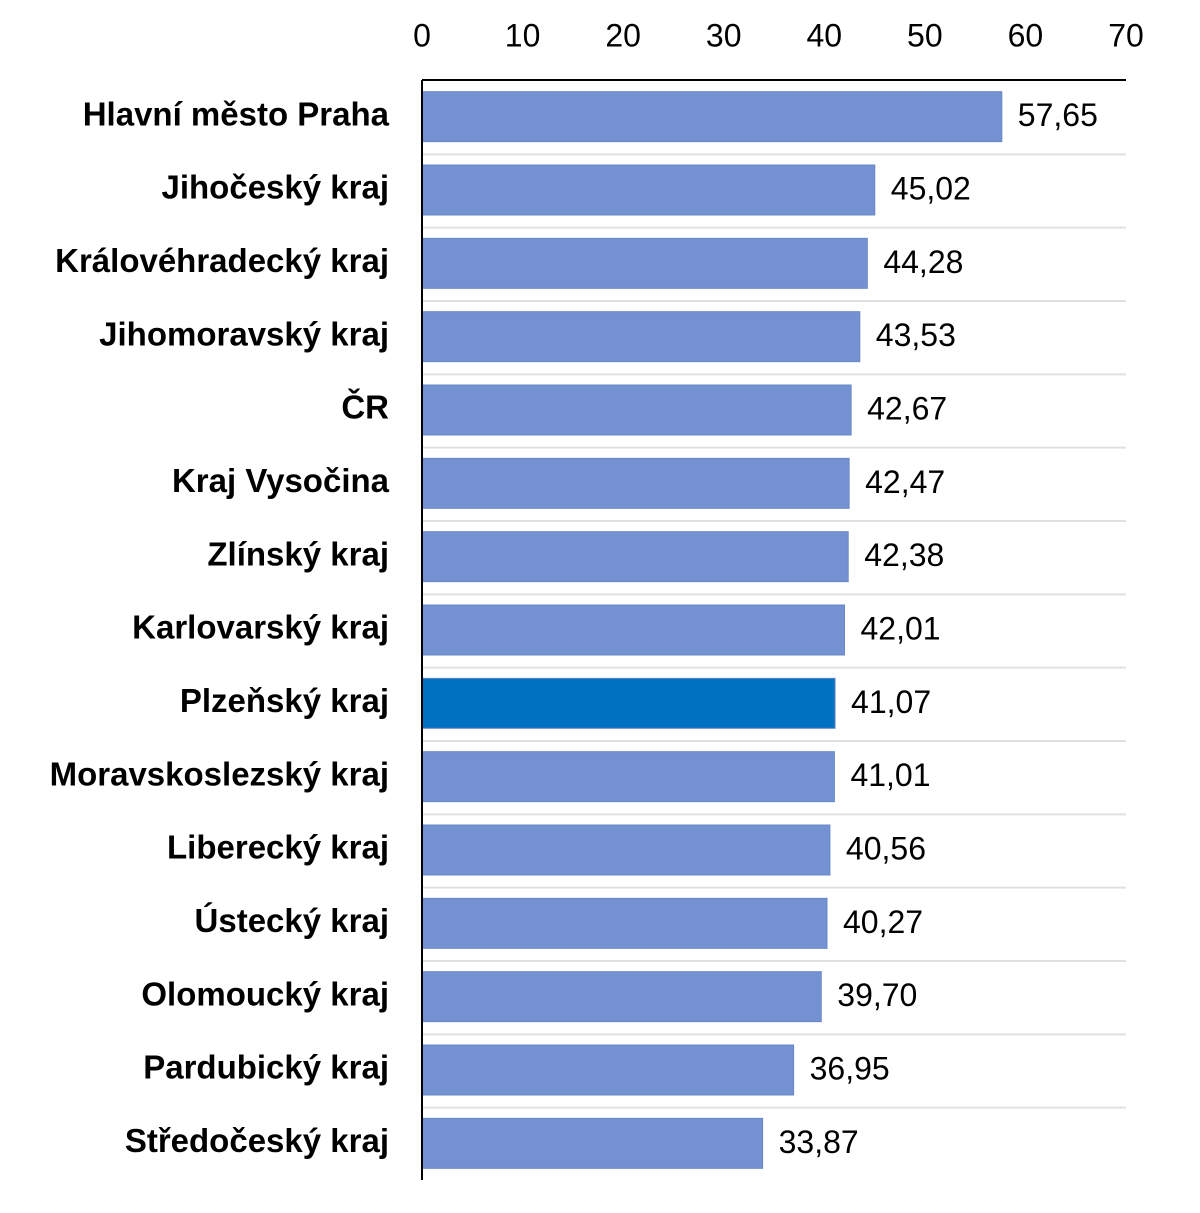 The width and height of the screenshot is (1200, 1213). Describe the element at coordinates (923, 262) in the screenshot. I see `value-label: 44,28` at that location.